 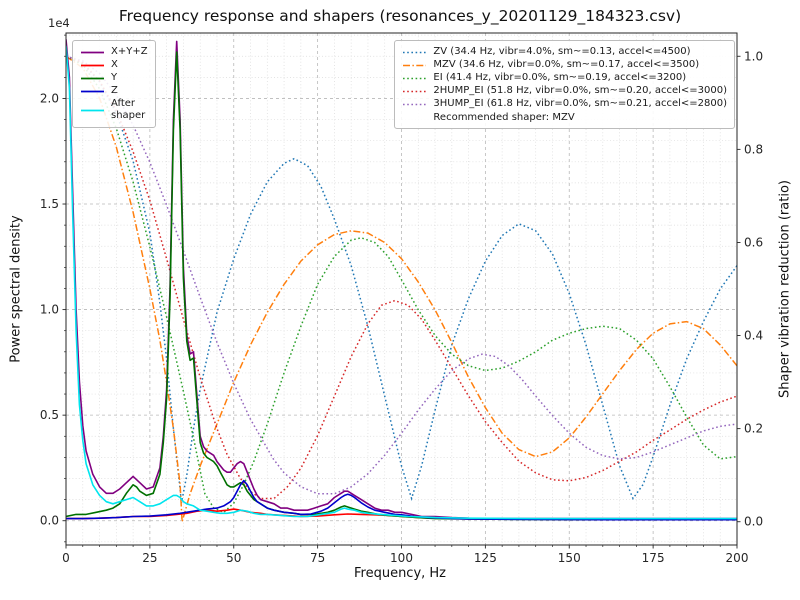 I want to click on x-tick-label: 200, so click(x=737, y=558).